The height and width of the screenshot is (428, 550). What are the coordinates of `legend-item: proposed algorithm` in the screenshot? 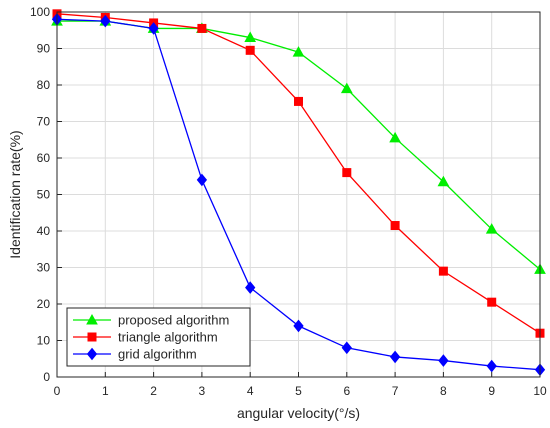 It's located at (151, 320).